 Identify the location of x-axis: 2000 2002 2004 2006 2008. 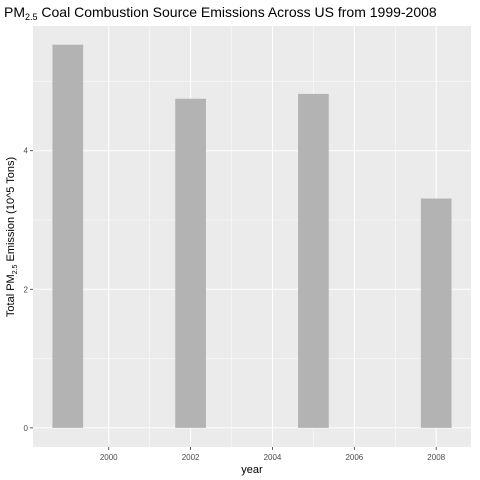
(273, 454).